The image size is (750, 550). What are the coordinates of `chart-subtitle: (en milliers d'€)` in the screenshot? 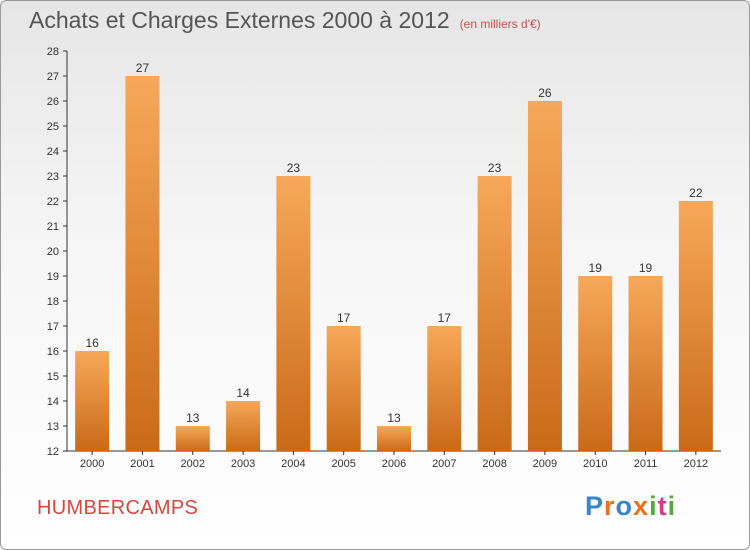 It's located at (500, 24).